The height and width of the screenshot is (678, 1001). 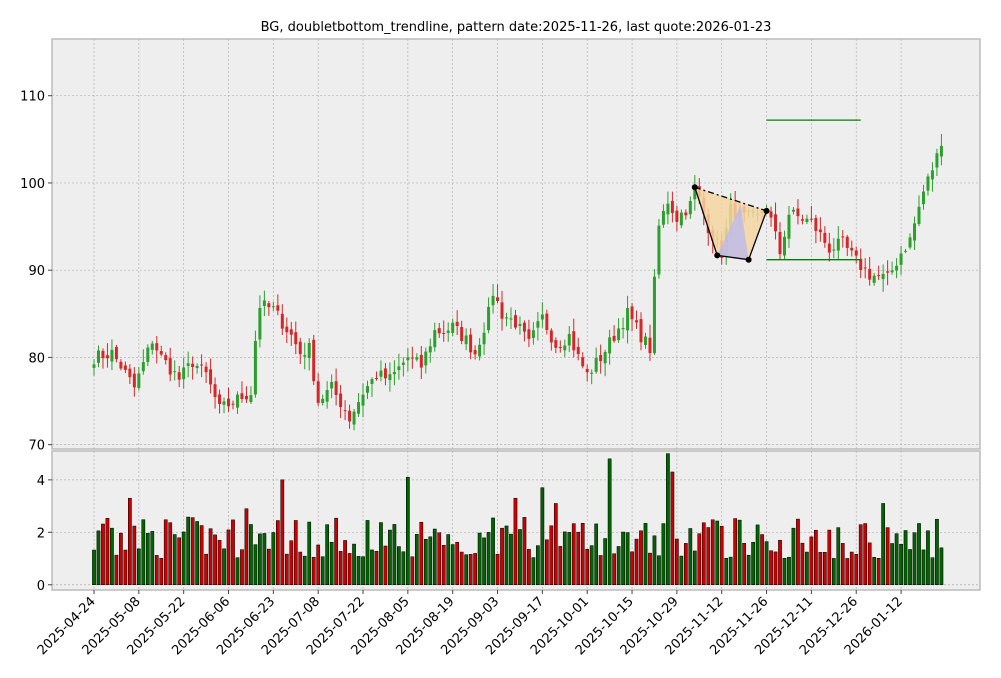 What do you see at coordinates (36, 271) in the screenshot?
I see `price-tick-label: 90` at bounding box center [36, 271].